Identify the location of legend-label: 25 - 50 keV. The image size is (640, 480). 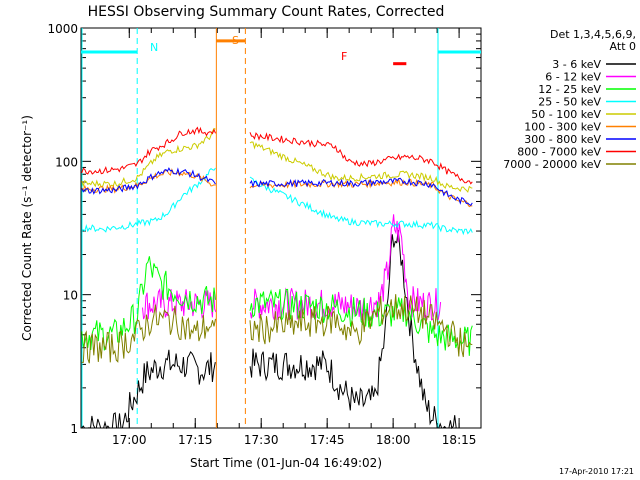
(569, 102).